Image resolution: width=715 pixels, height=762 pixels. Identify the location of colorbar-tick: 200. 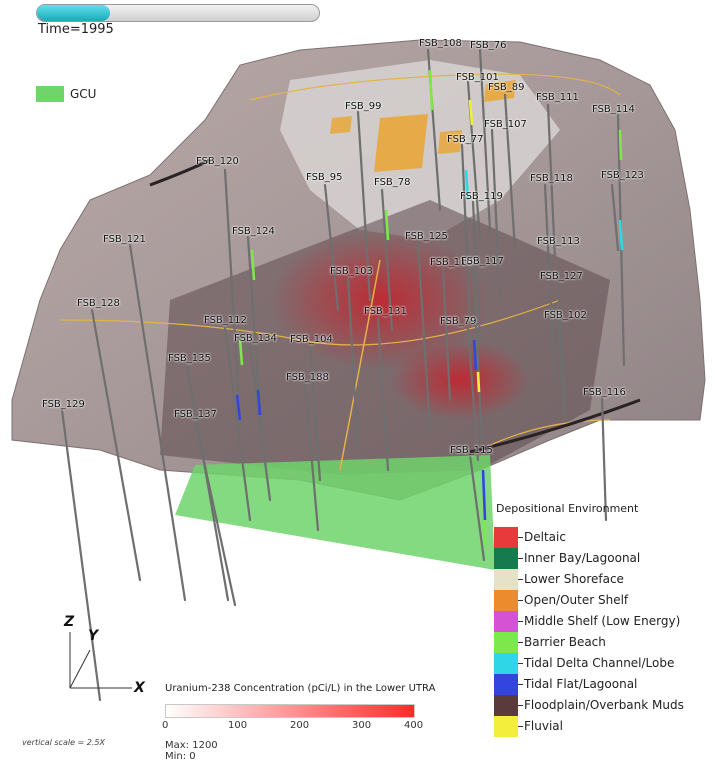
(300, 725).